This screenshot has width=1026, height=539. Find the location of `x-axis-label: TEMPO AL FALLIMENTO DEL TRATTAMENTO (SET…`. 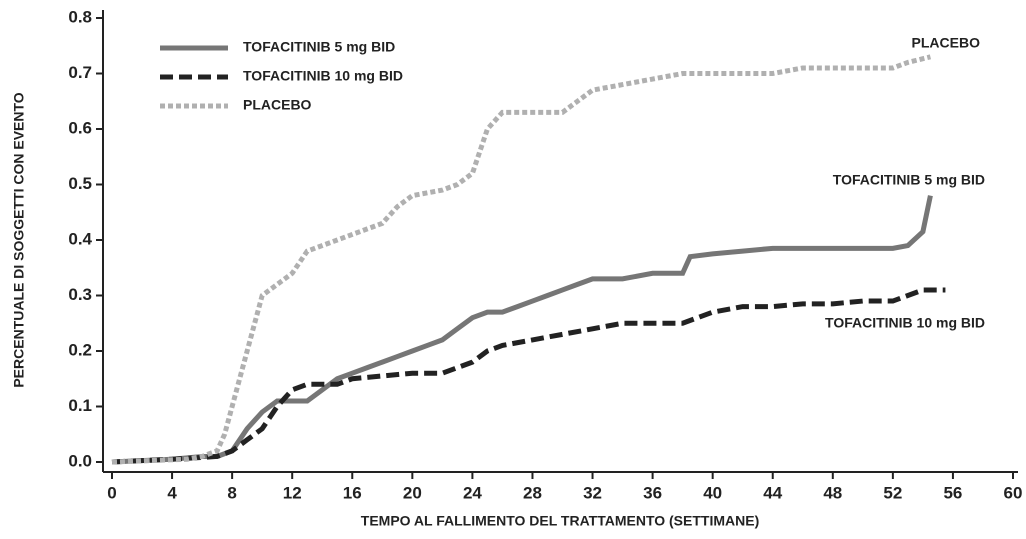

x-axis-label: TEMPO AL FALLIMENTO DEL TRATTAMENTO (SET… is located at coordinates (560, 521).